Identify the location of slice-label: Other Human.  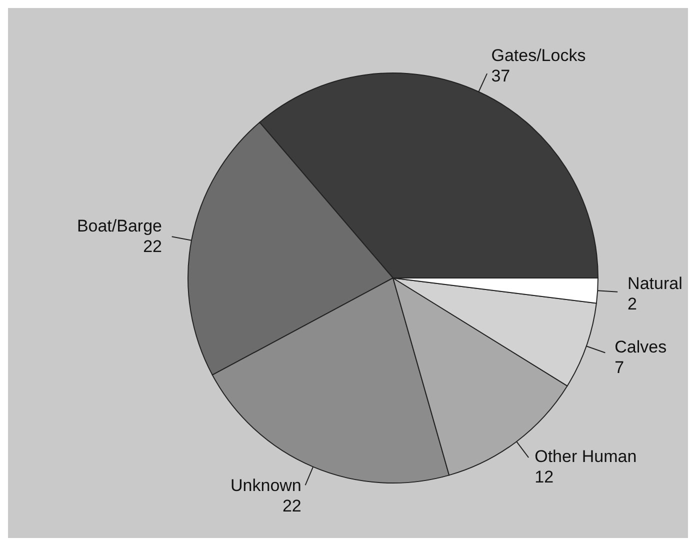
(585, 456).